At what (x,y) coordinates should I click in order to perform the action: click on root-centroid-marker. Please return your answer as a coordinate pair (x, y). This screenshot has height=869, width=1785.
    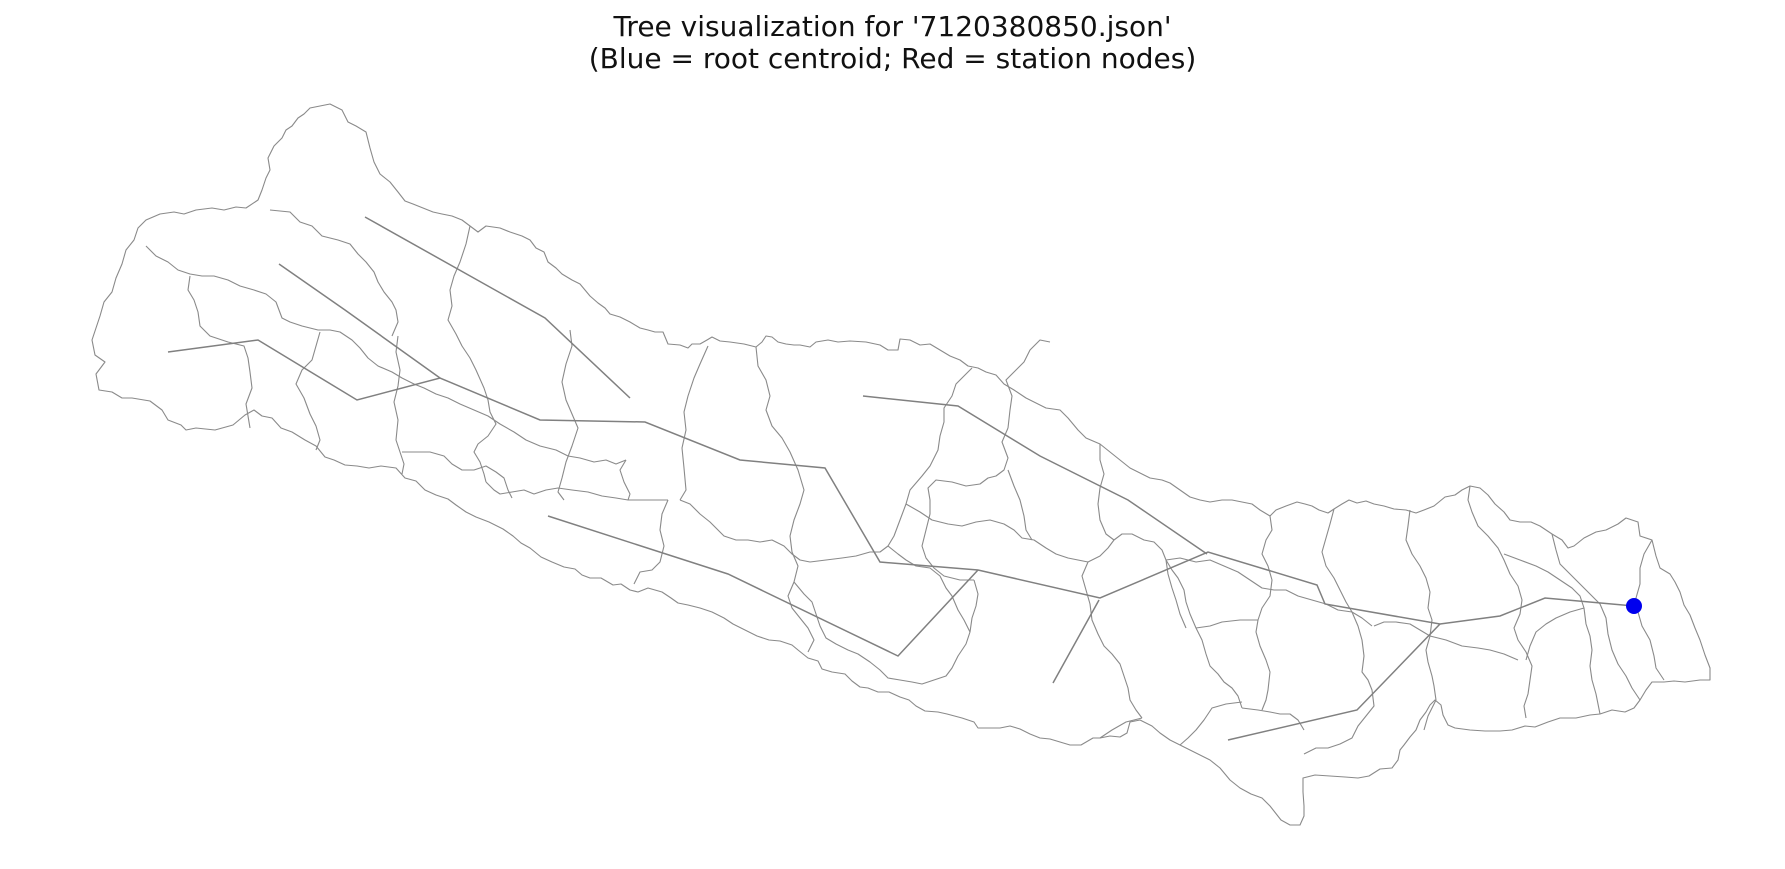
    Looking at the image, I should click on (1634, 606).